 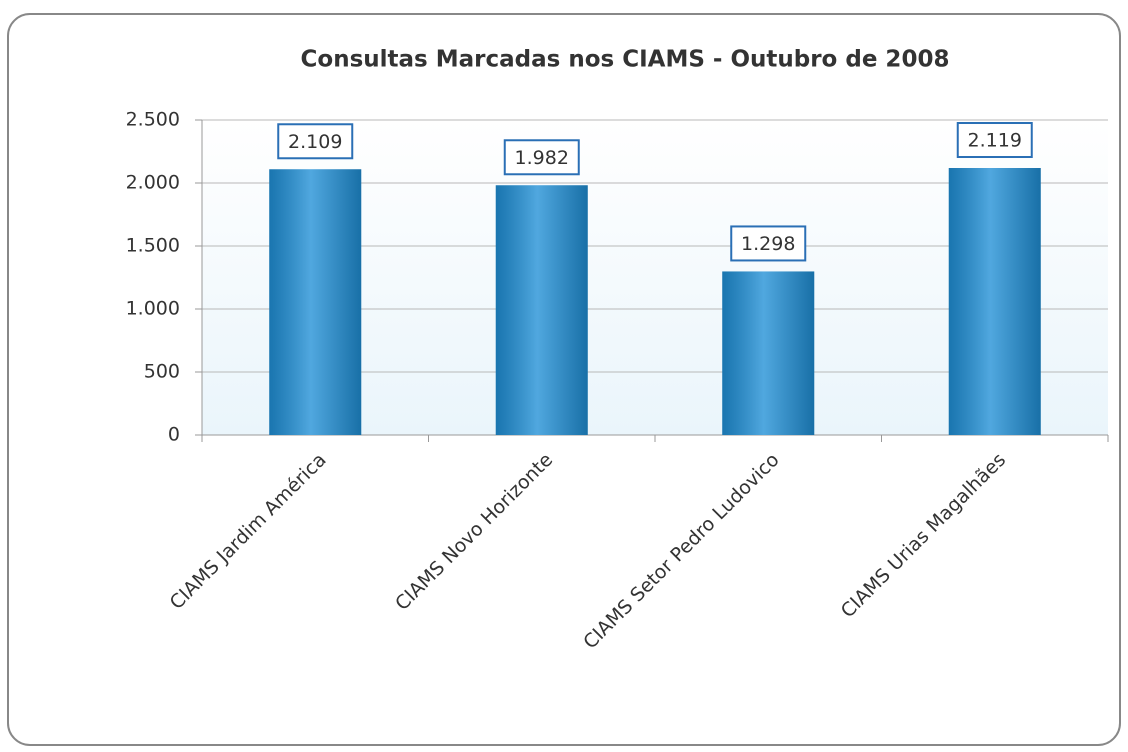 What do you see at coordinates (153, 120) in the screenshot?
I see `y-tick-label: 2.500` at bounding box center [153, 120].